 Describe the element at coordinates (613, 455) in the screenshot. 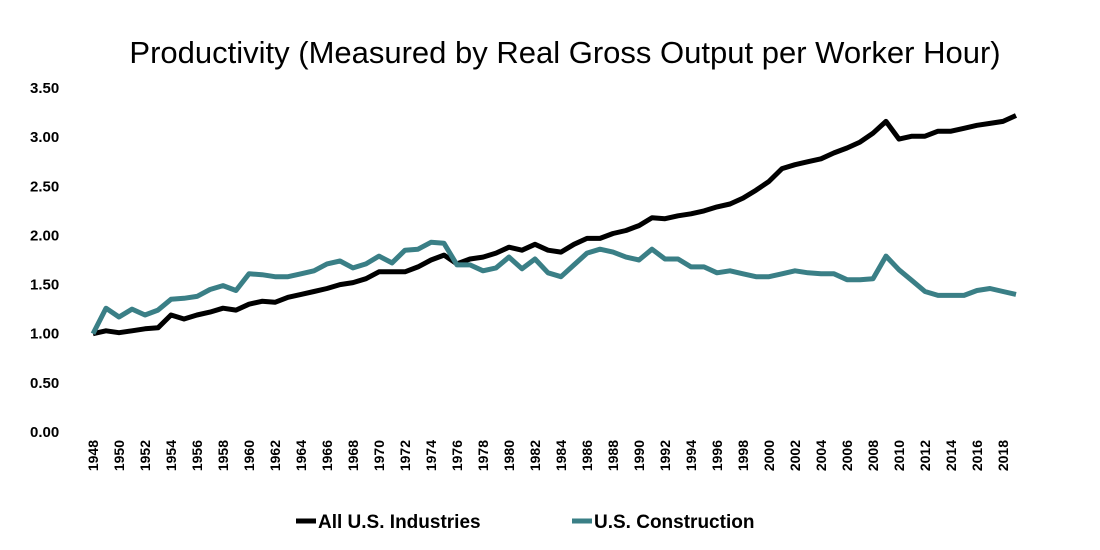

I see `x-tick-label: 1988` at that location.